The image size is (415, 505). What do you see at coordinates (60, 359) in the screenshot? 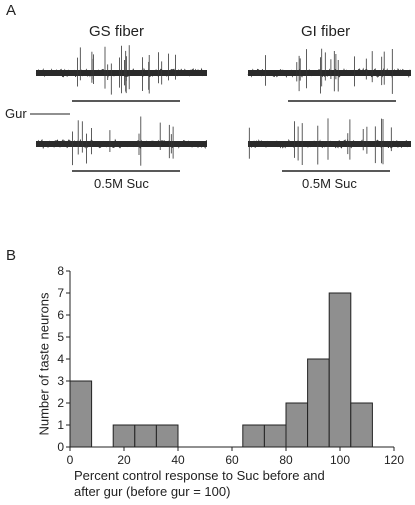
I see `y-tick-label: 4` at bounding box center [60, 359].